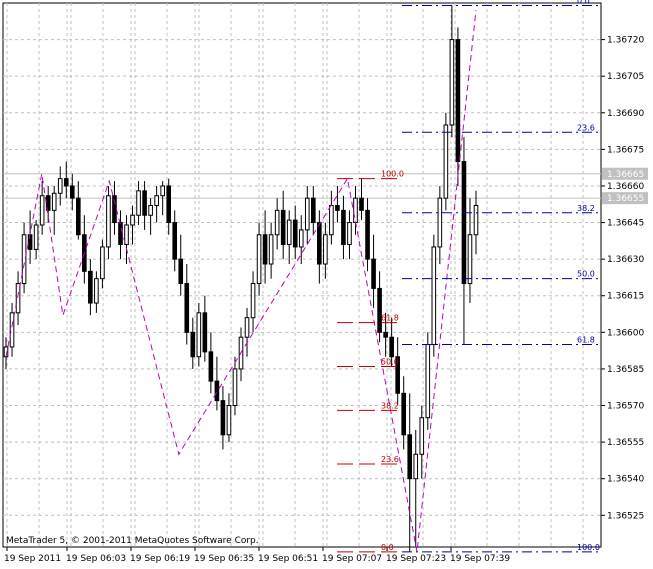  Describe the element at coordinates (625, 150) in the screenshot. I see `y-tick-label: 1.36675` at that location.